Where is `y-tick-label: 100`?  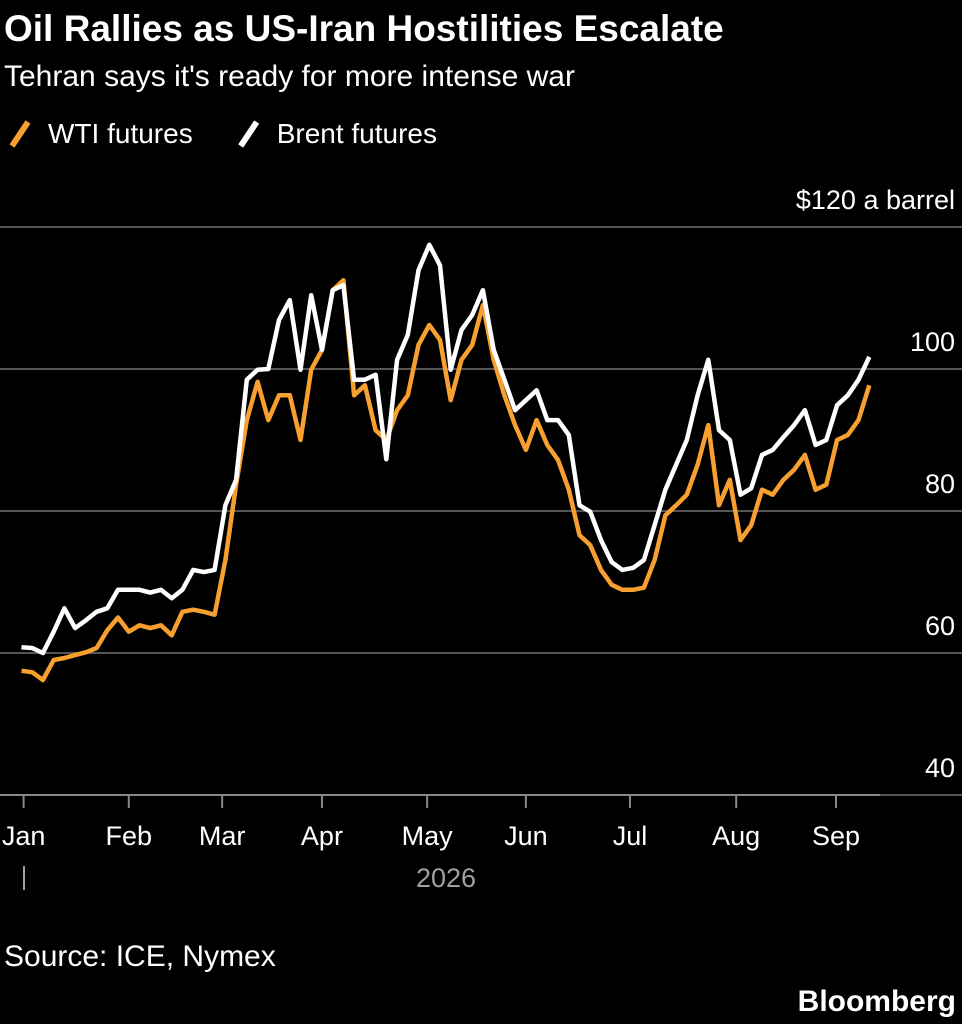 y-tick-label: 100 is located at coordinates (932, 342).